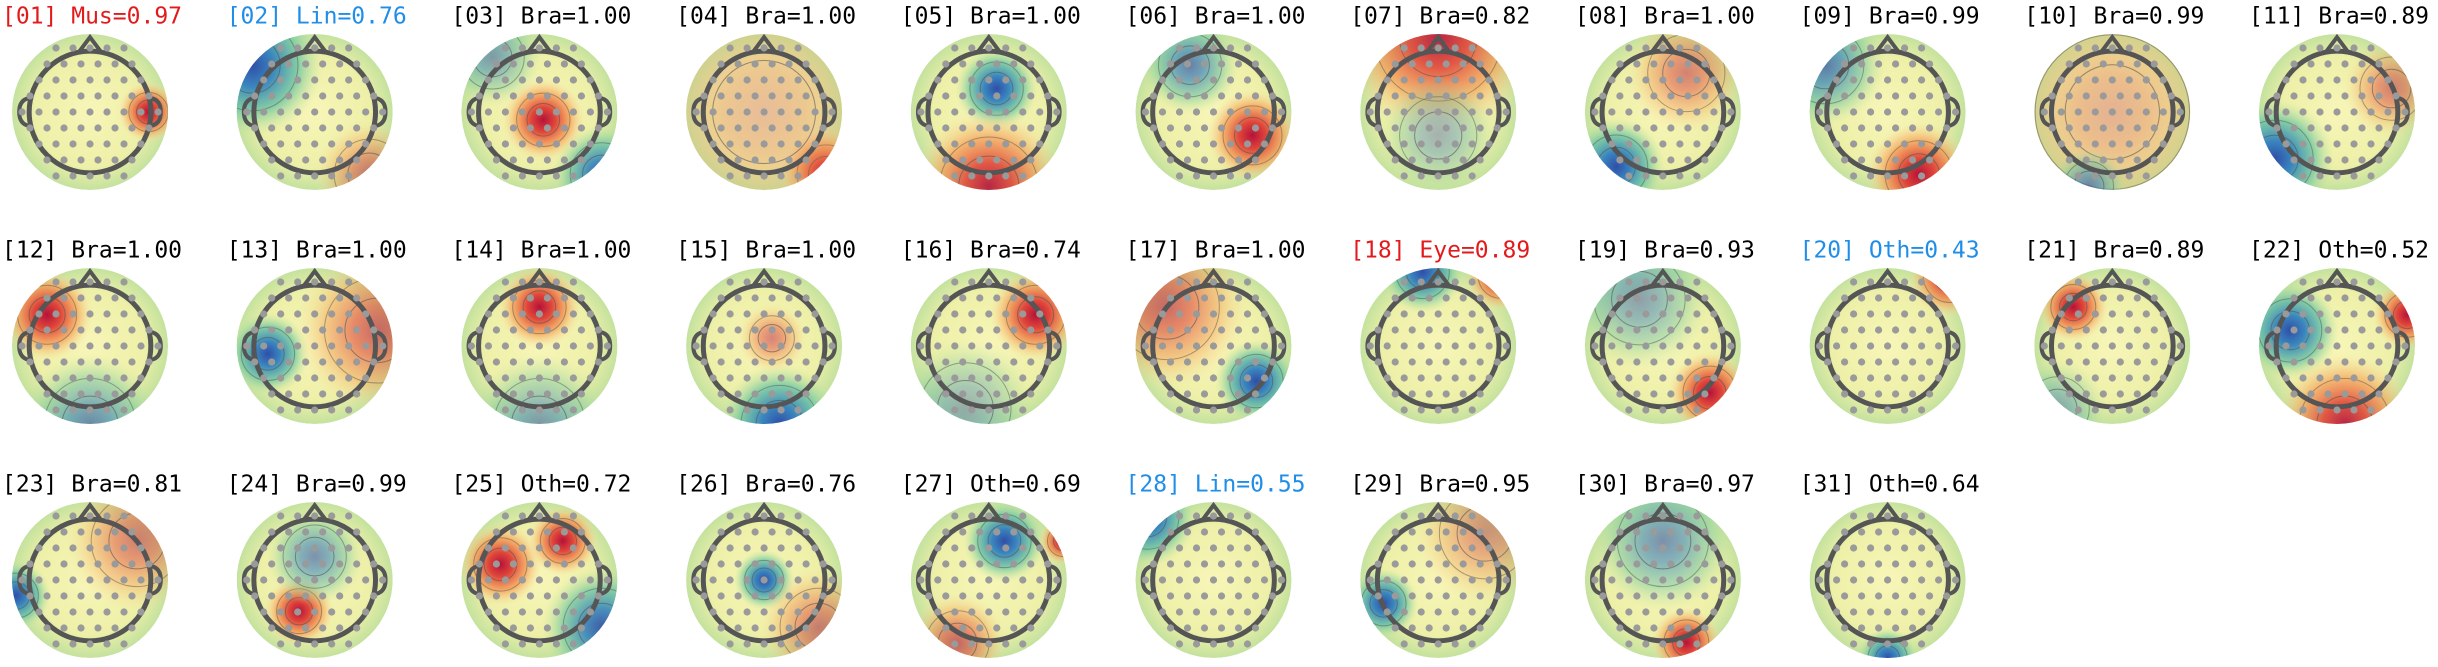 This screenshot has width=2438, height=667. What do you see at coordinates (92, 97) in the screenshot?
I see `topomap: [01] Mus=0.97` at bounding box center [92, 97].